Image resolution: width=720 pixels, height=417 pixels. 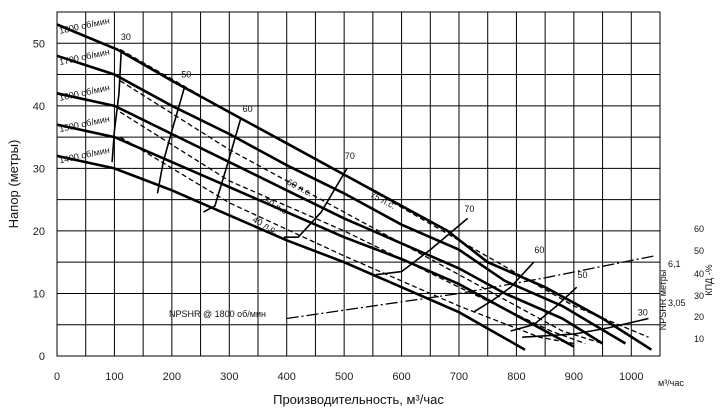 I want to click on x-tick-label: 700, so click(x=459, y=377).